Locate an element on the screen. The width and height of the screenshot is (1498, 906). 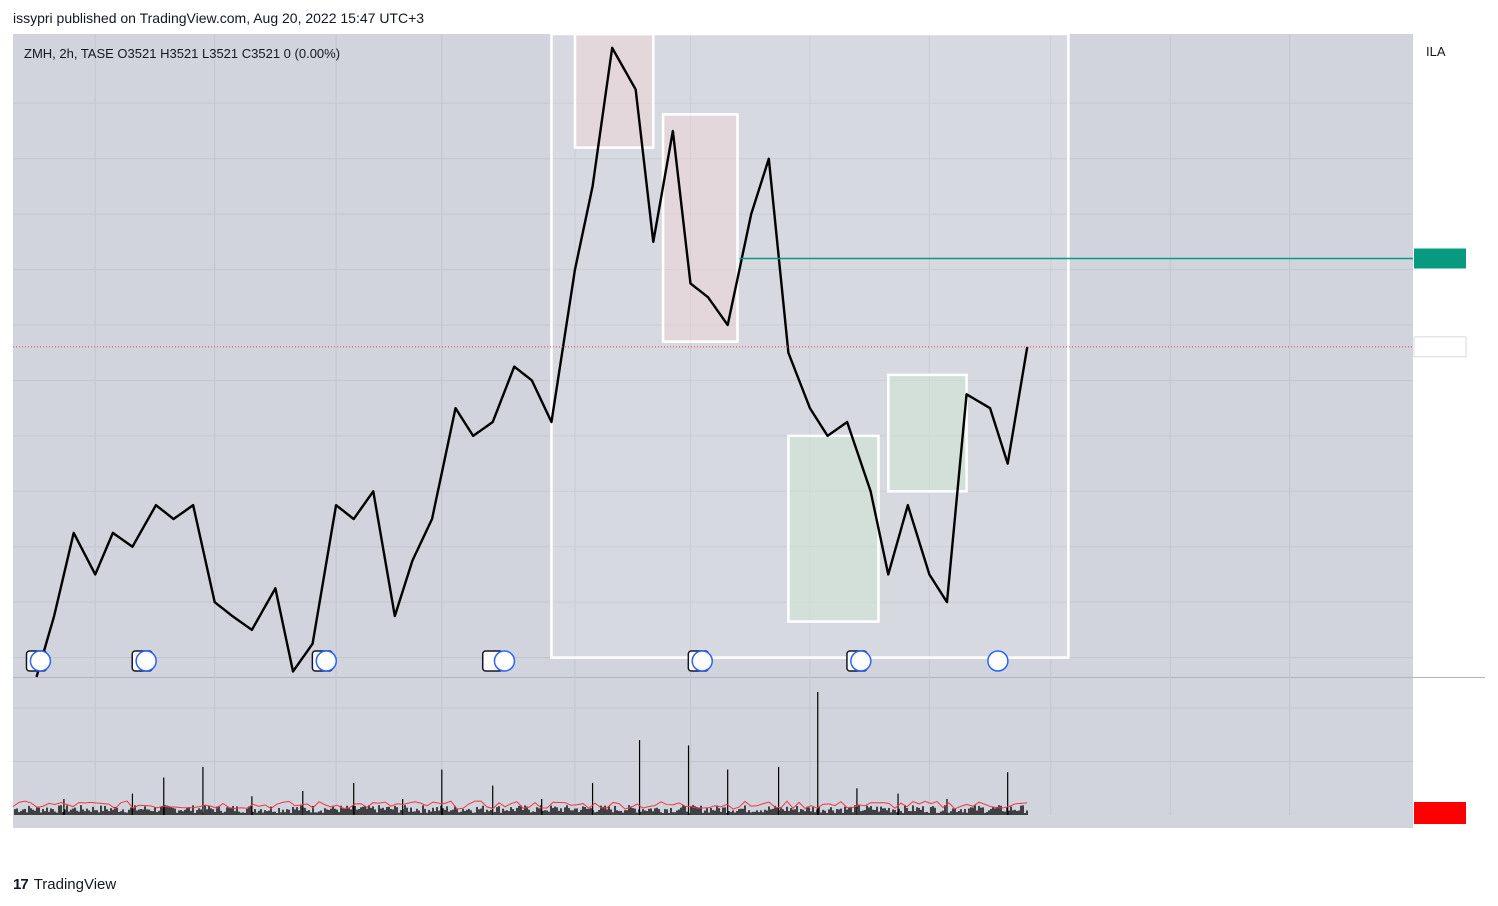
last-price-marker is located at coordinates (1440, 347).